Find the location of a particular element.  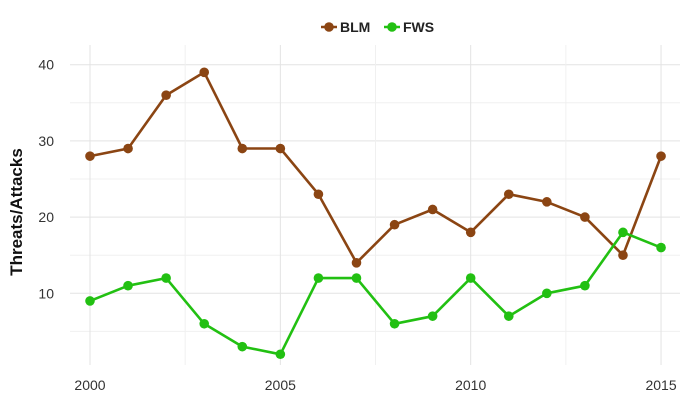

legend-marker-blm is located at coordinates (329, 27).